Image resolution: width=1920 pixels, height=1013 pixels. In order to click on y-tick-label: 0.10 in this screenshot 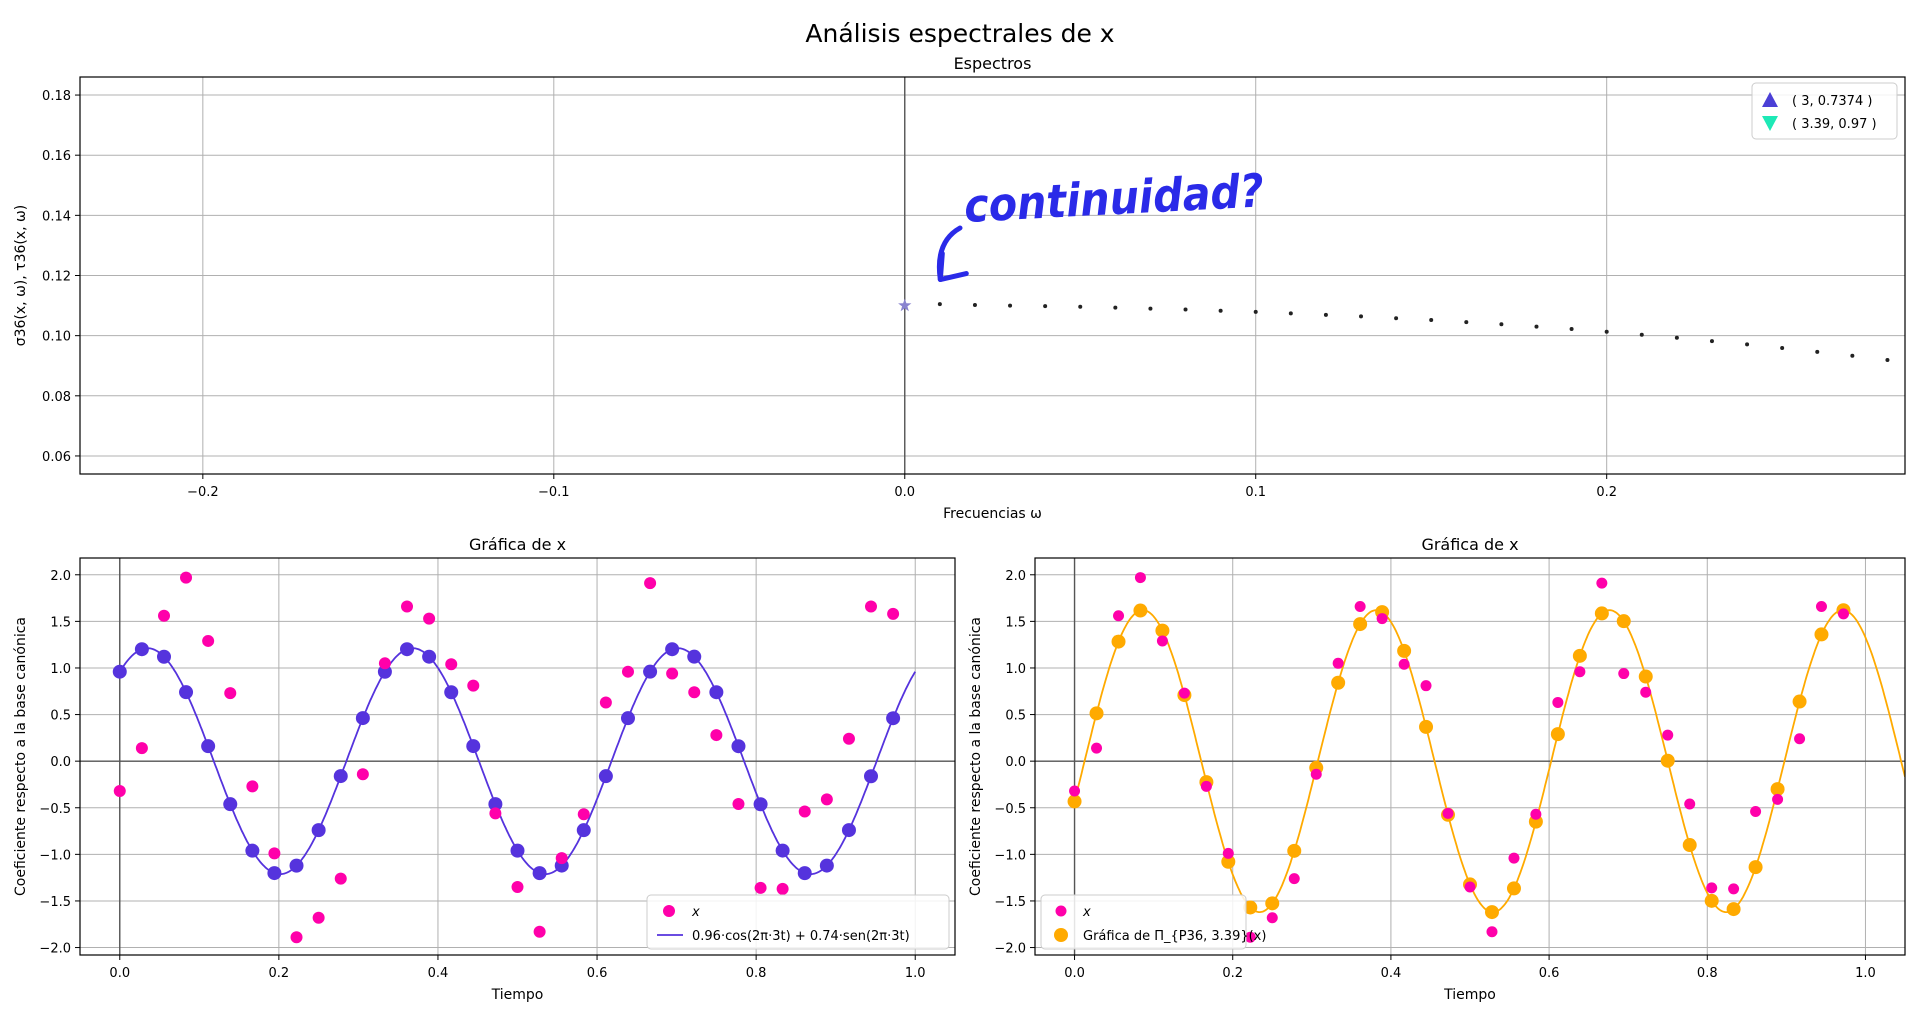, I will do `click(56, 337)`.